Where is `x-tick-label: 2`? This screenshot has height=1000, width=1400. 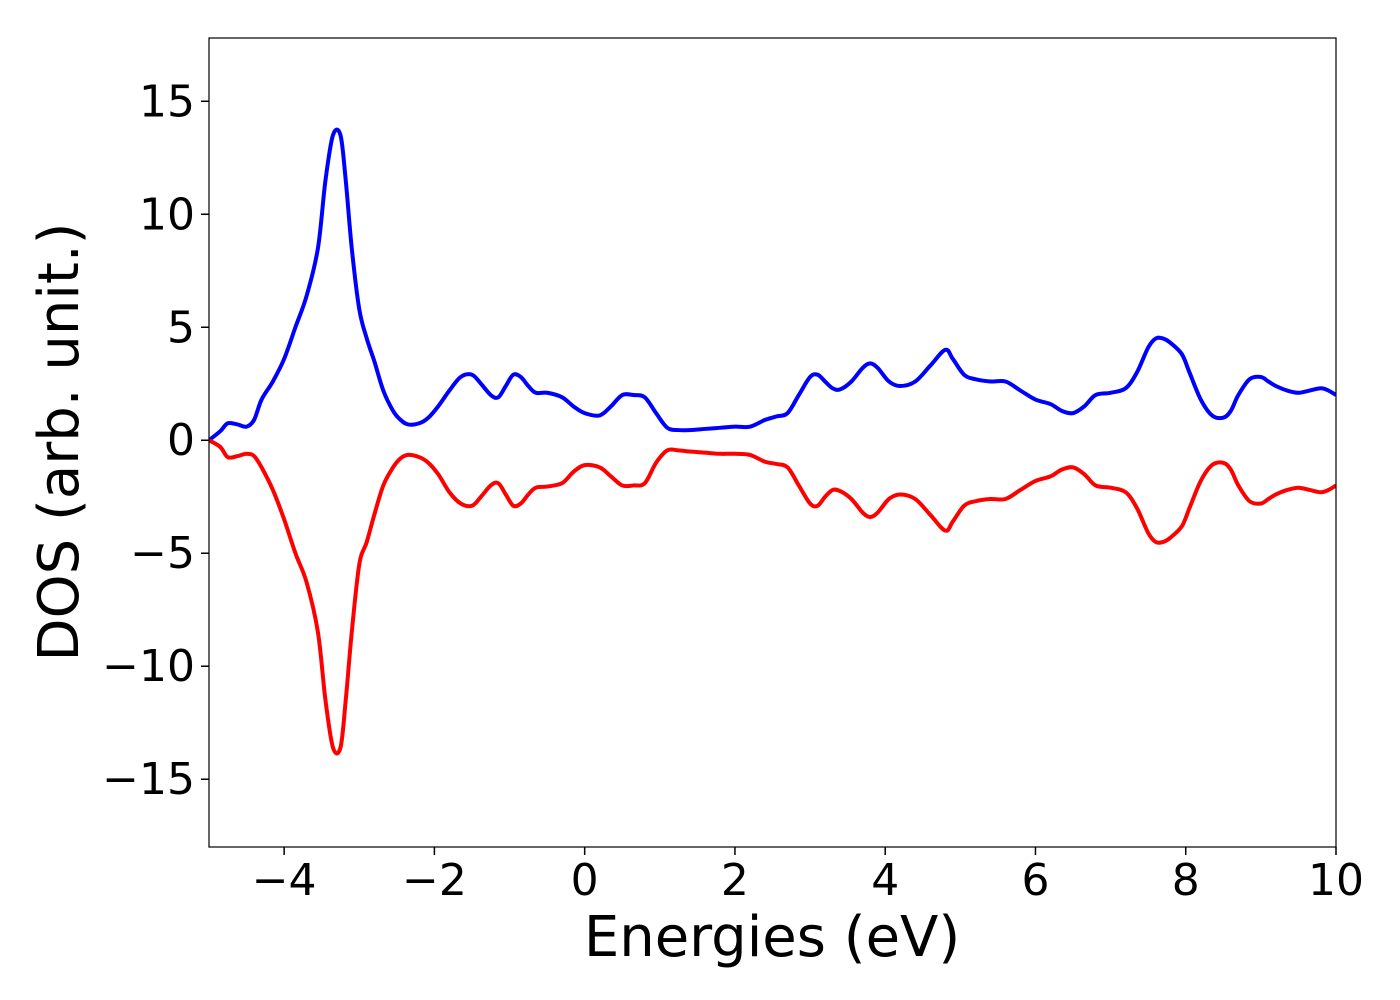 x-tick-label: 2 is located at coordinates (735, 880).